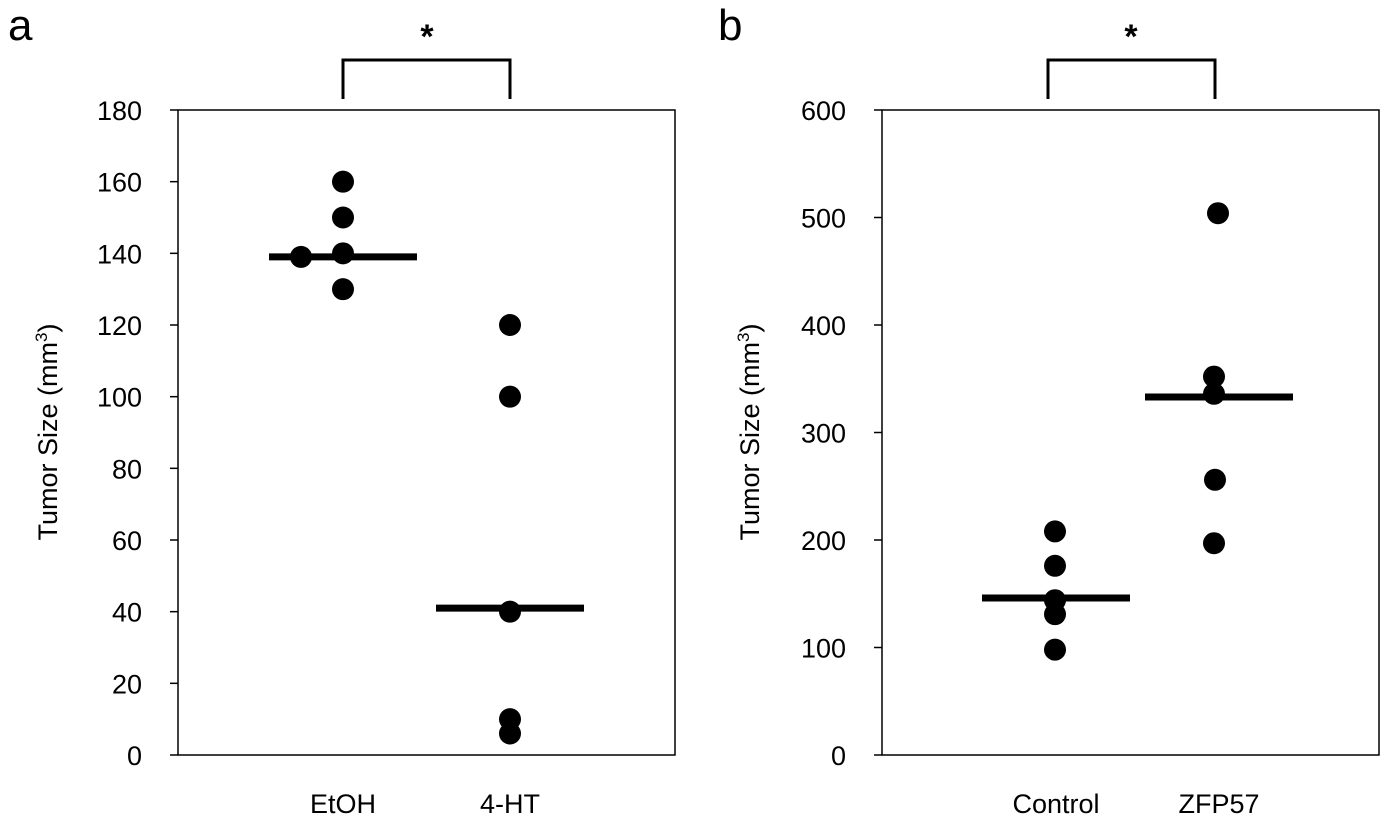 Image resolution: width=1393 pixels, height=823 pixels. I want to click on y-axis-tick-labels: 0 20 40 60 80 100 120 140 160 180, so click(119, 433).